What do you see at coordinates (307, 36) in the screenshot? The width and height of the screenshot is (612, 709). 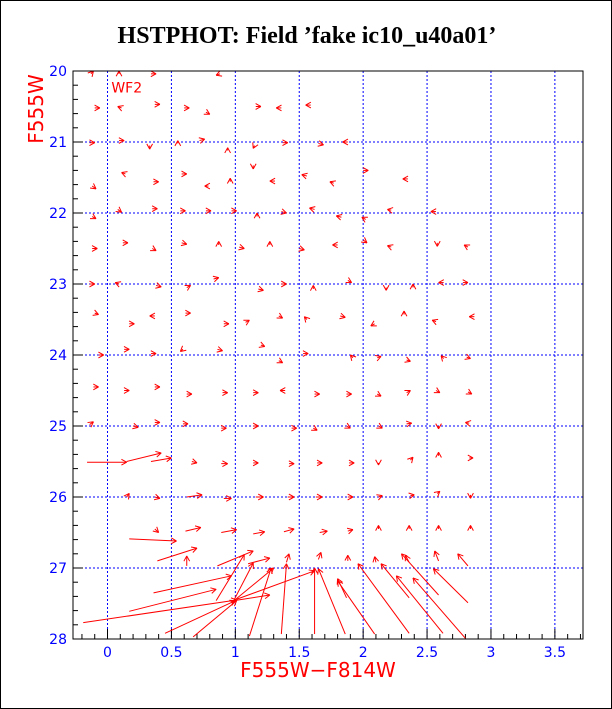 I see `chart-title: HSTPHOT: Field ’fake ic10_u40a01’` at bounding box center [307, 36].